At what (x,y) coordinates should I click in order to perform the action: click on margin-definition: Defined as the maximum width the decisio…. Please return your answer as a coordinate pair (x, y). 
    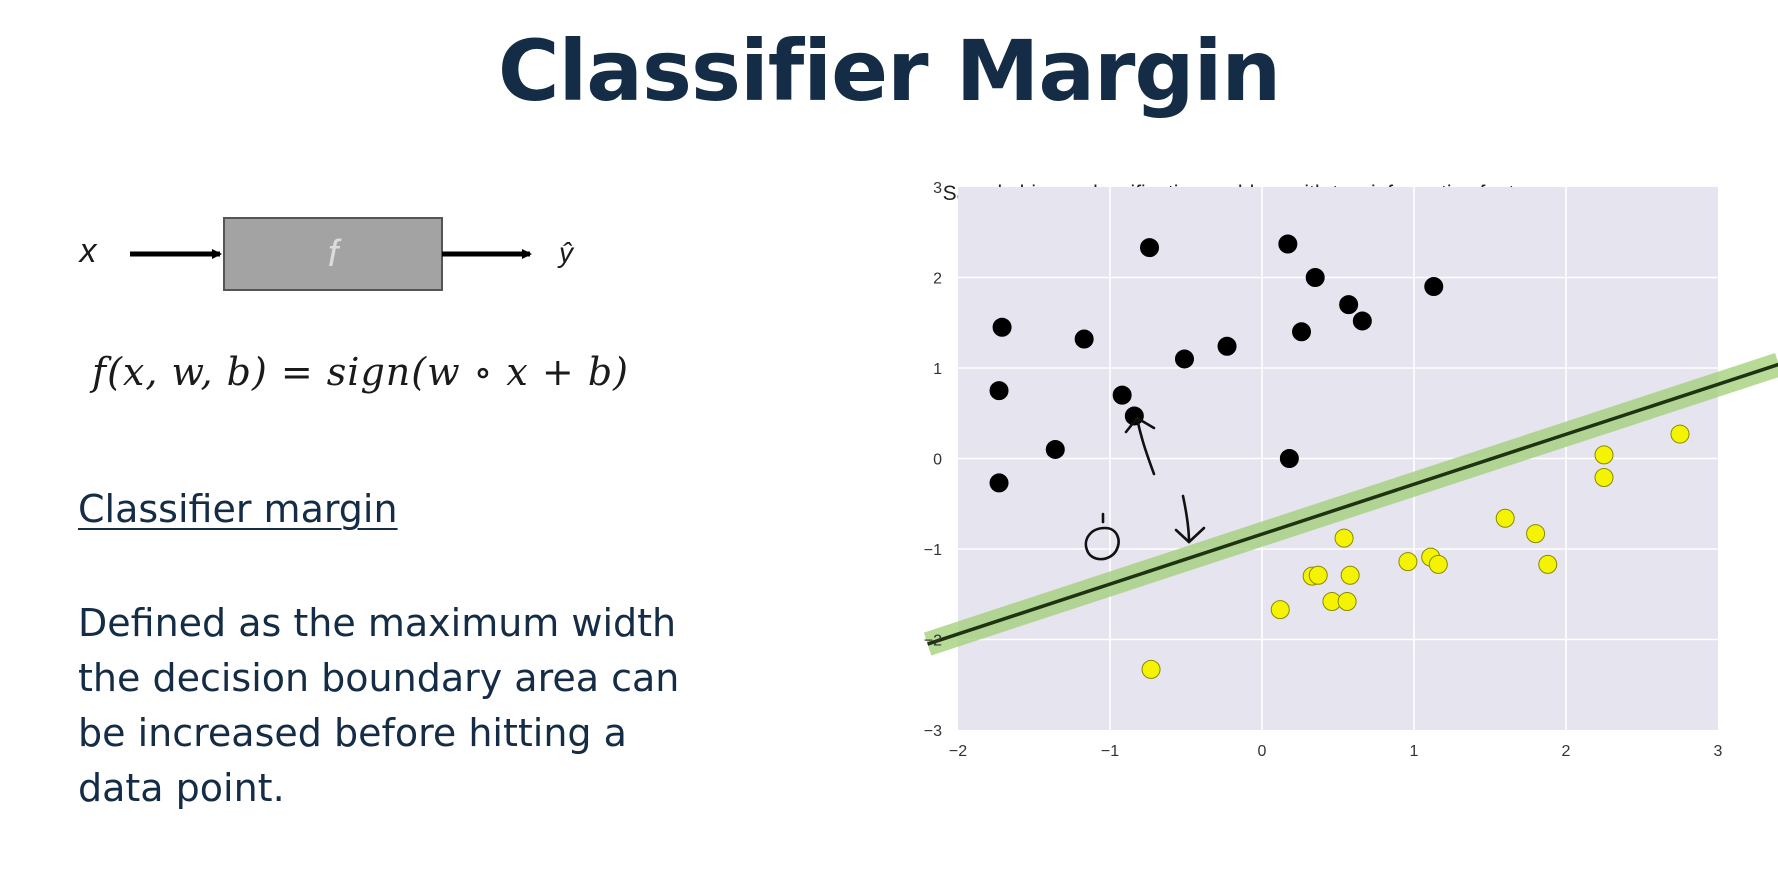
    Looking at the image, I should click on (379, 705).